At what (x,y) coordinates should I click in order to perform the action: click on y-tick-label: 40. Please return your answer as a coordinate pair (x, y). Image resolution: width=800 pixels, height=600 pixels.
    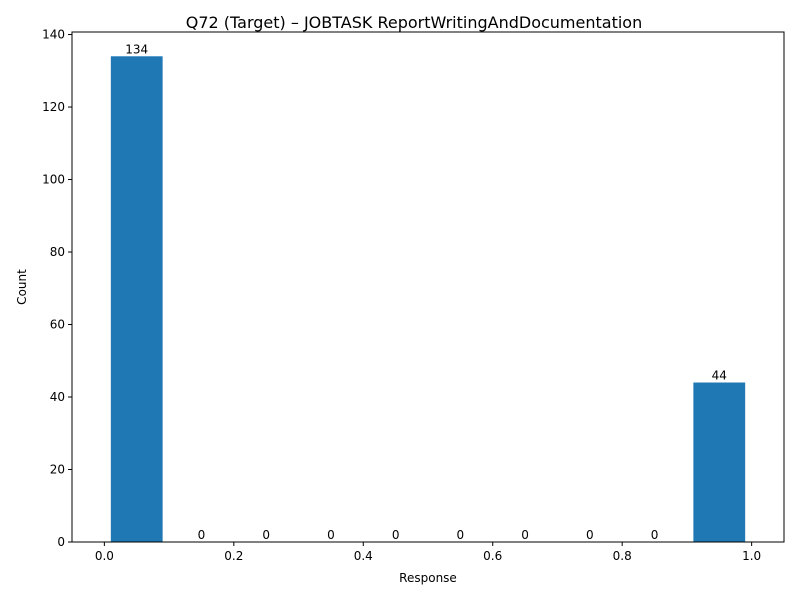
    Looking at the image, I should click on (57, 397).